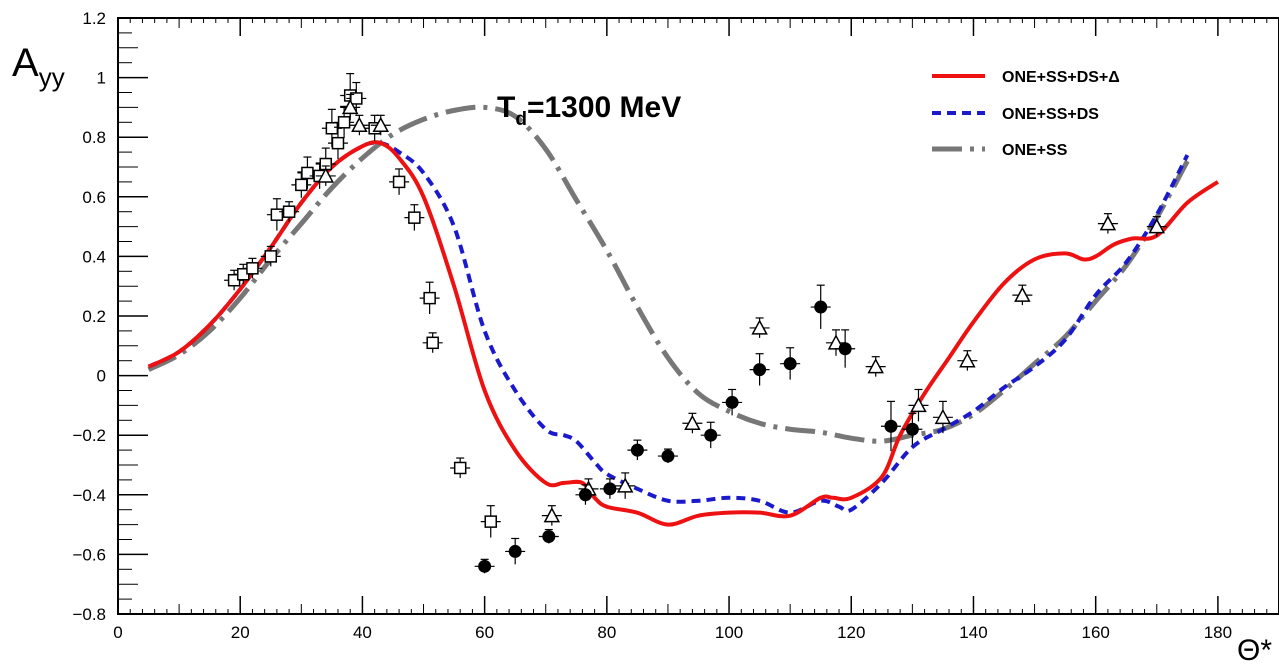  Describe the element at coordinates (729, 632) in the screenshot. I see `x-tick-label: 100` at that location.